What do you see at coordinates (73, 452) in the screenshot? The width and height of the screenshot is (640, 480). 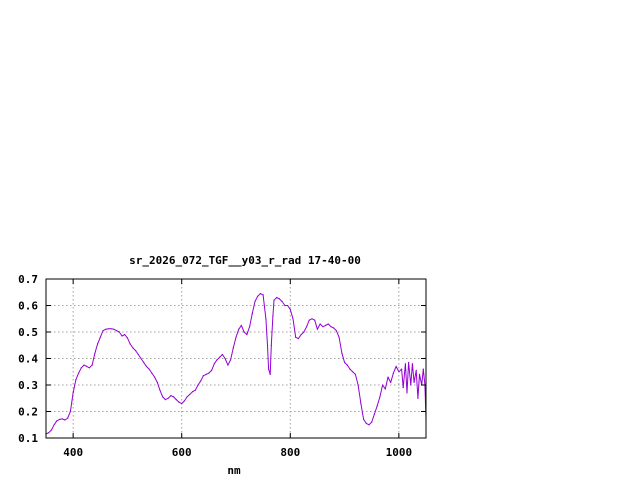 I see `x-tick-label: 400` at bounding box center [73, 452].